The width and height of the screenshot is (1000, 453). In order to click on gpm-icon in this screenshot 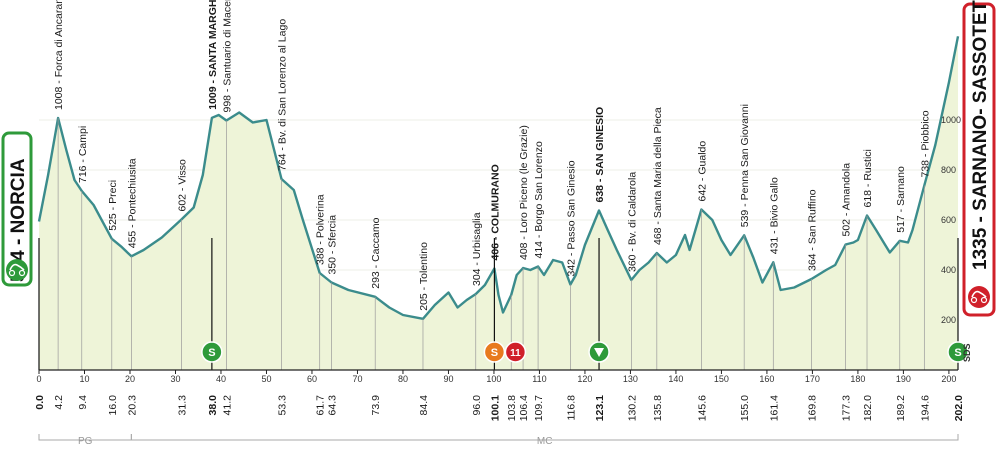, I will do `click(494, 352)`.